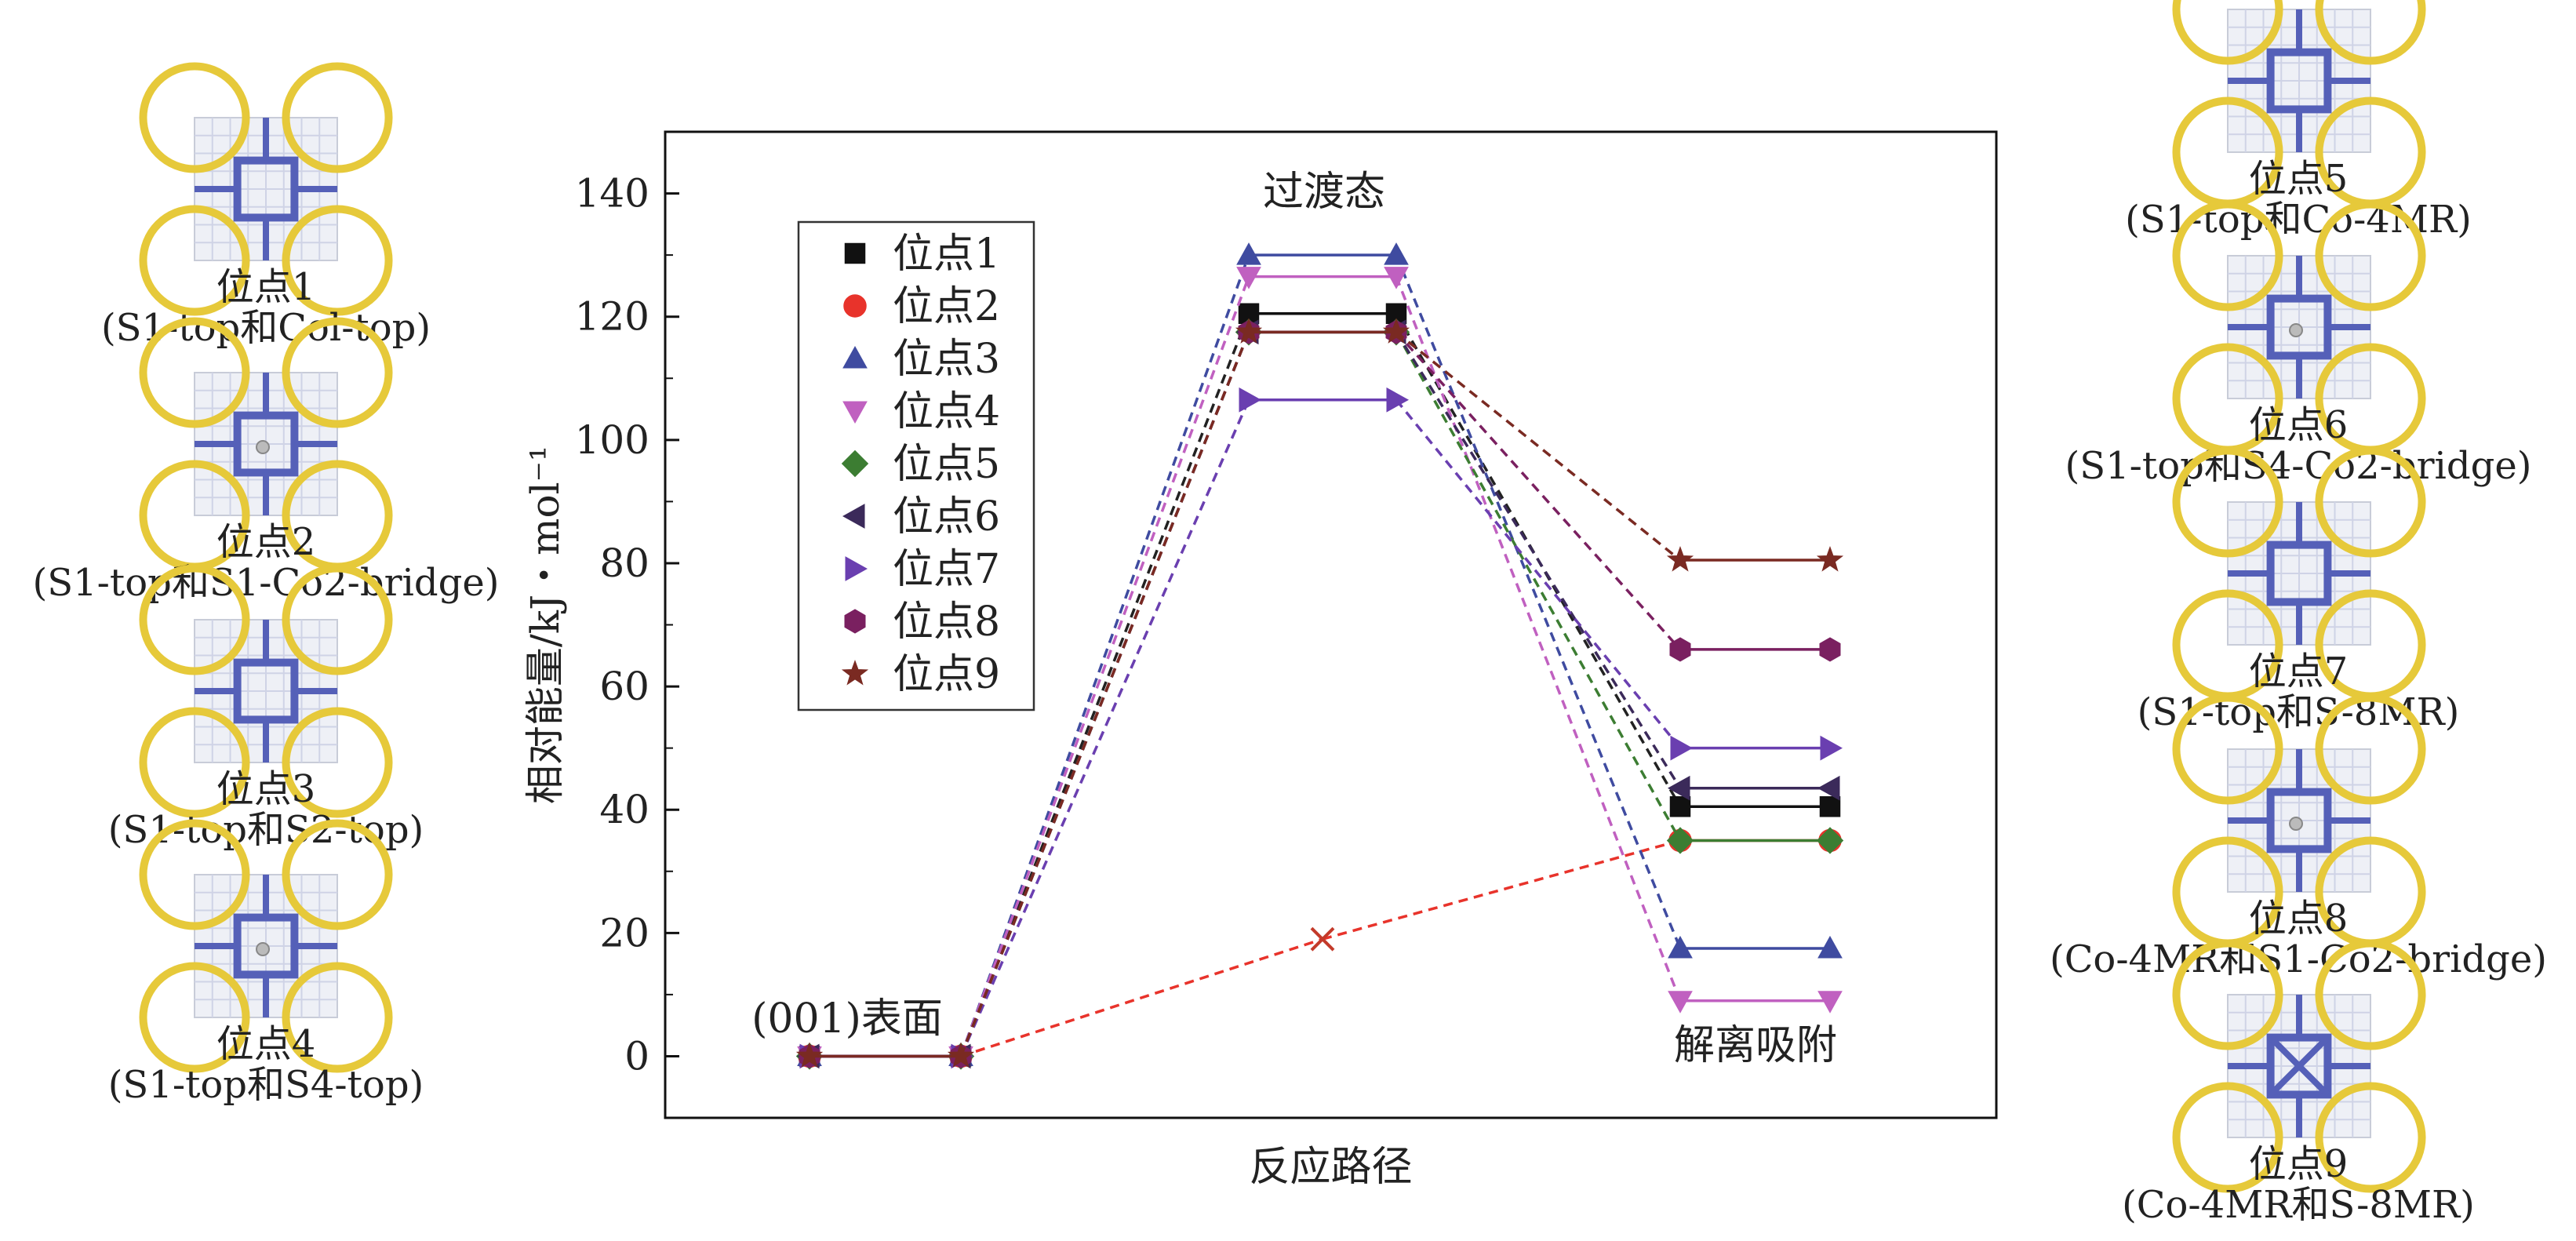 This screenshot has width=2576, height=1241. I want to click on legend-label: 位点4, so click(946, 411).